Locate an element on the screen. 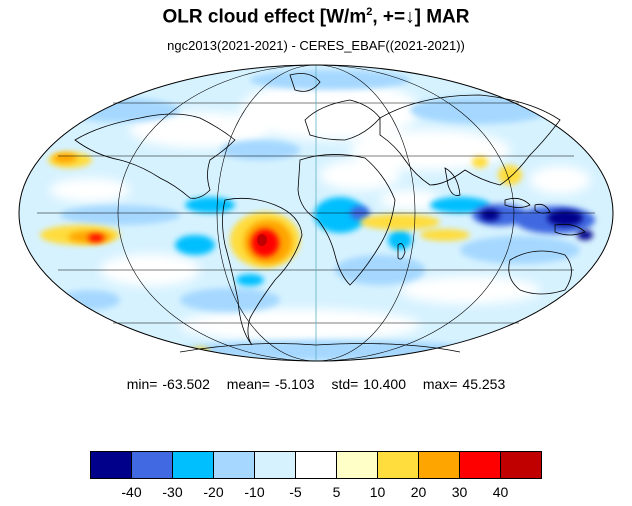  map-title: OLR cloud effect [W/m2, +=↓] MAR is located at coordinates (316, 17).